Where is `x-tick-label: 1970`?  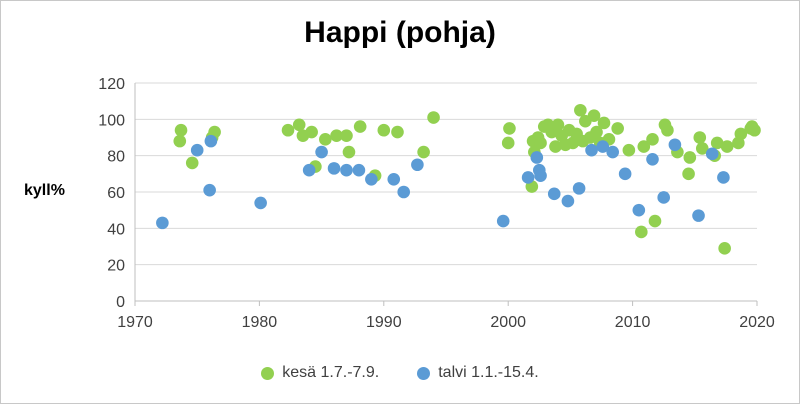
x-tick-label: 1970 is located at coordinates (135, 322).